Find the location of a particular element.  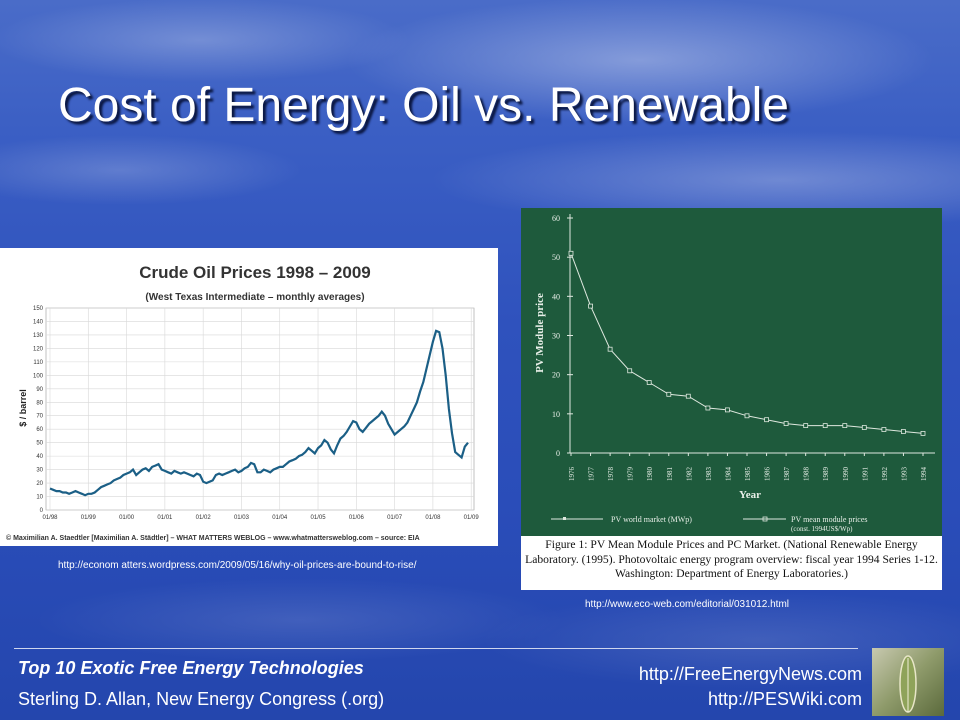

pv-x-tick-label: 1990 is located at coordinates (846, 474).